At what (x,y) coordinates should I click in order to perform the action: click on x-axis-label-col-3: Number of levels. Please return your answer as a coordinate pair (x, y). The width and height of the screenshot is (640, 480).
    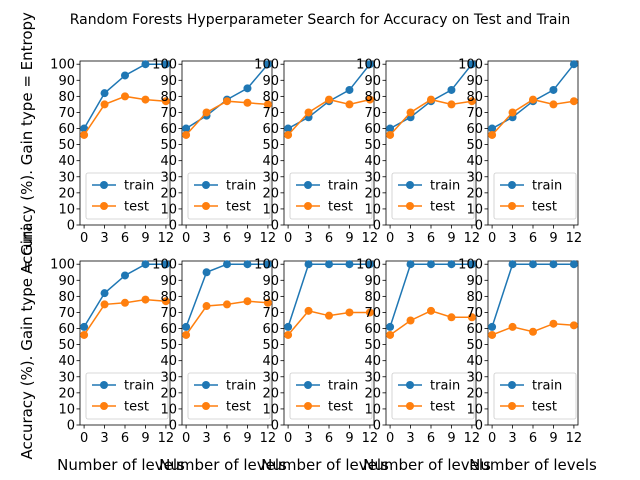
    Looking at the image, I should click on (427, 465).